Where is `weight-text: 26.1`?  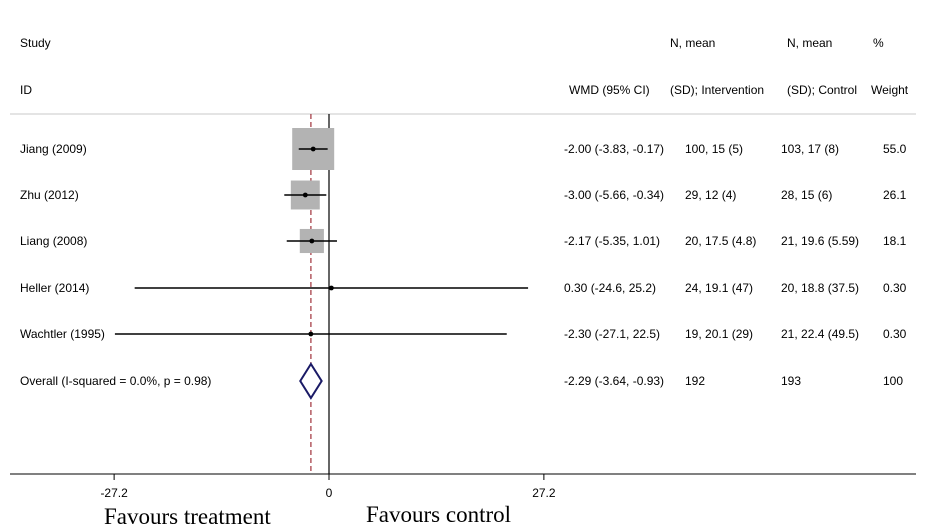 weight-text: 26.1 is located at coordinates (895, 195).